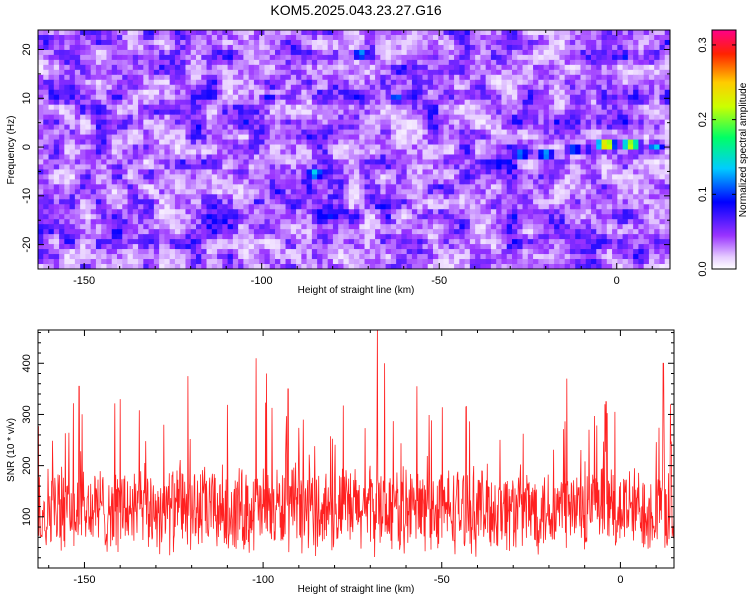  Describe the element at coordinates (355, 10) in the screenshot. I see `chart-title: KOM5.2025.043.23.27.G16` at that location.